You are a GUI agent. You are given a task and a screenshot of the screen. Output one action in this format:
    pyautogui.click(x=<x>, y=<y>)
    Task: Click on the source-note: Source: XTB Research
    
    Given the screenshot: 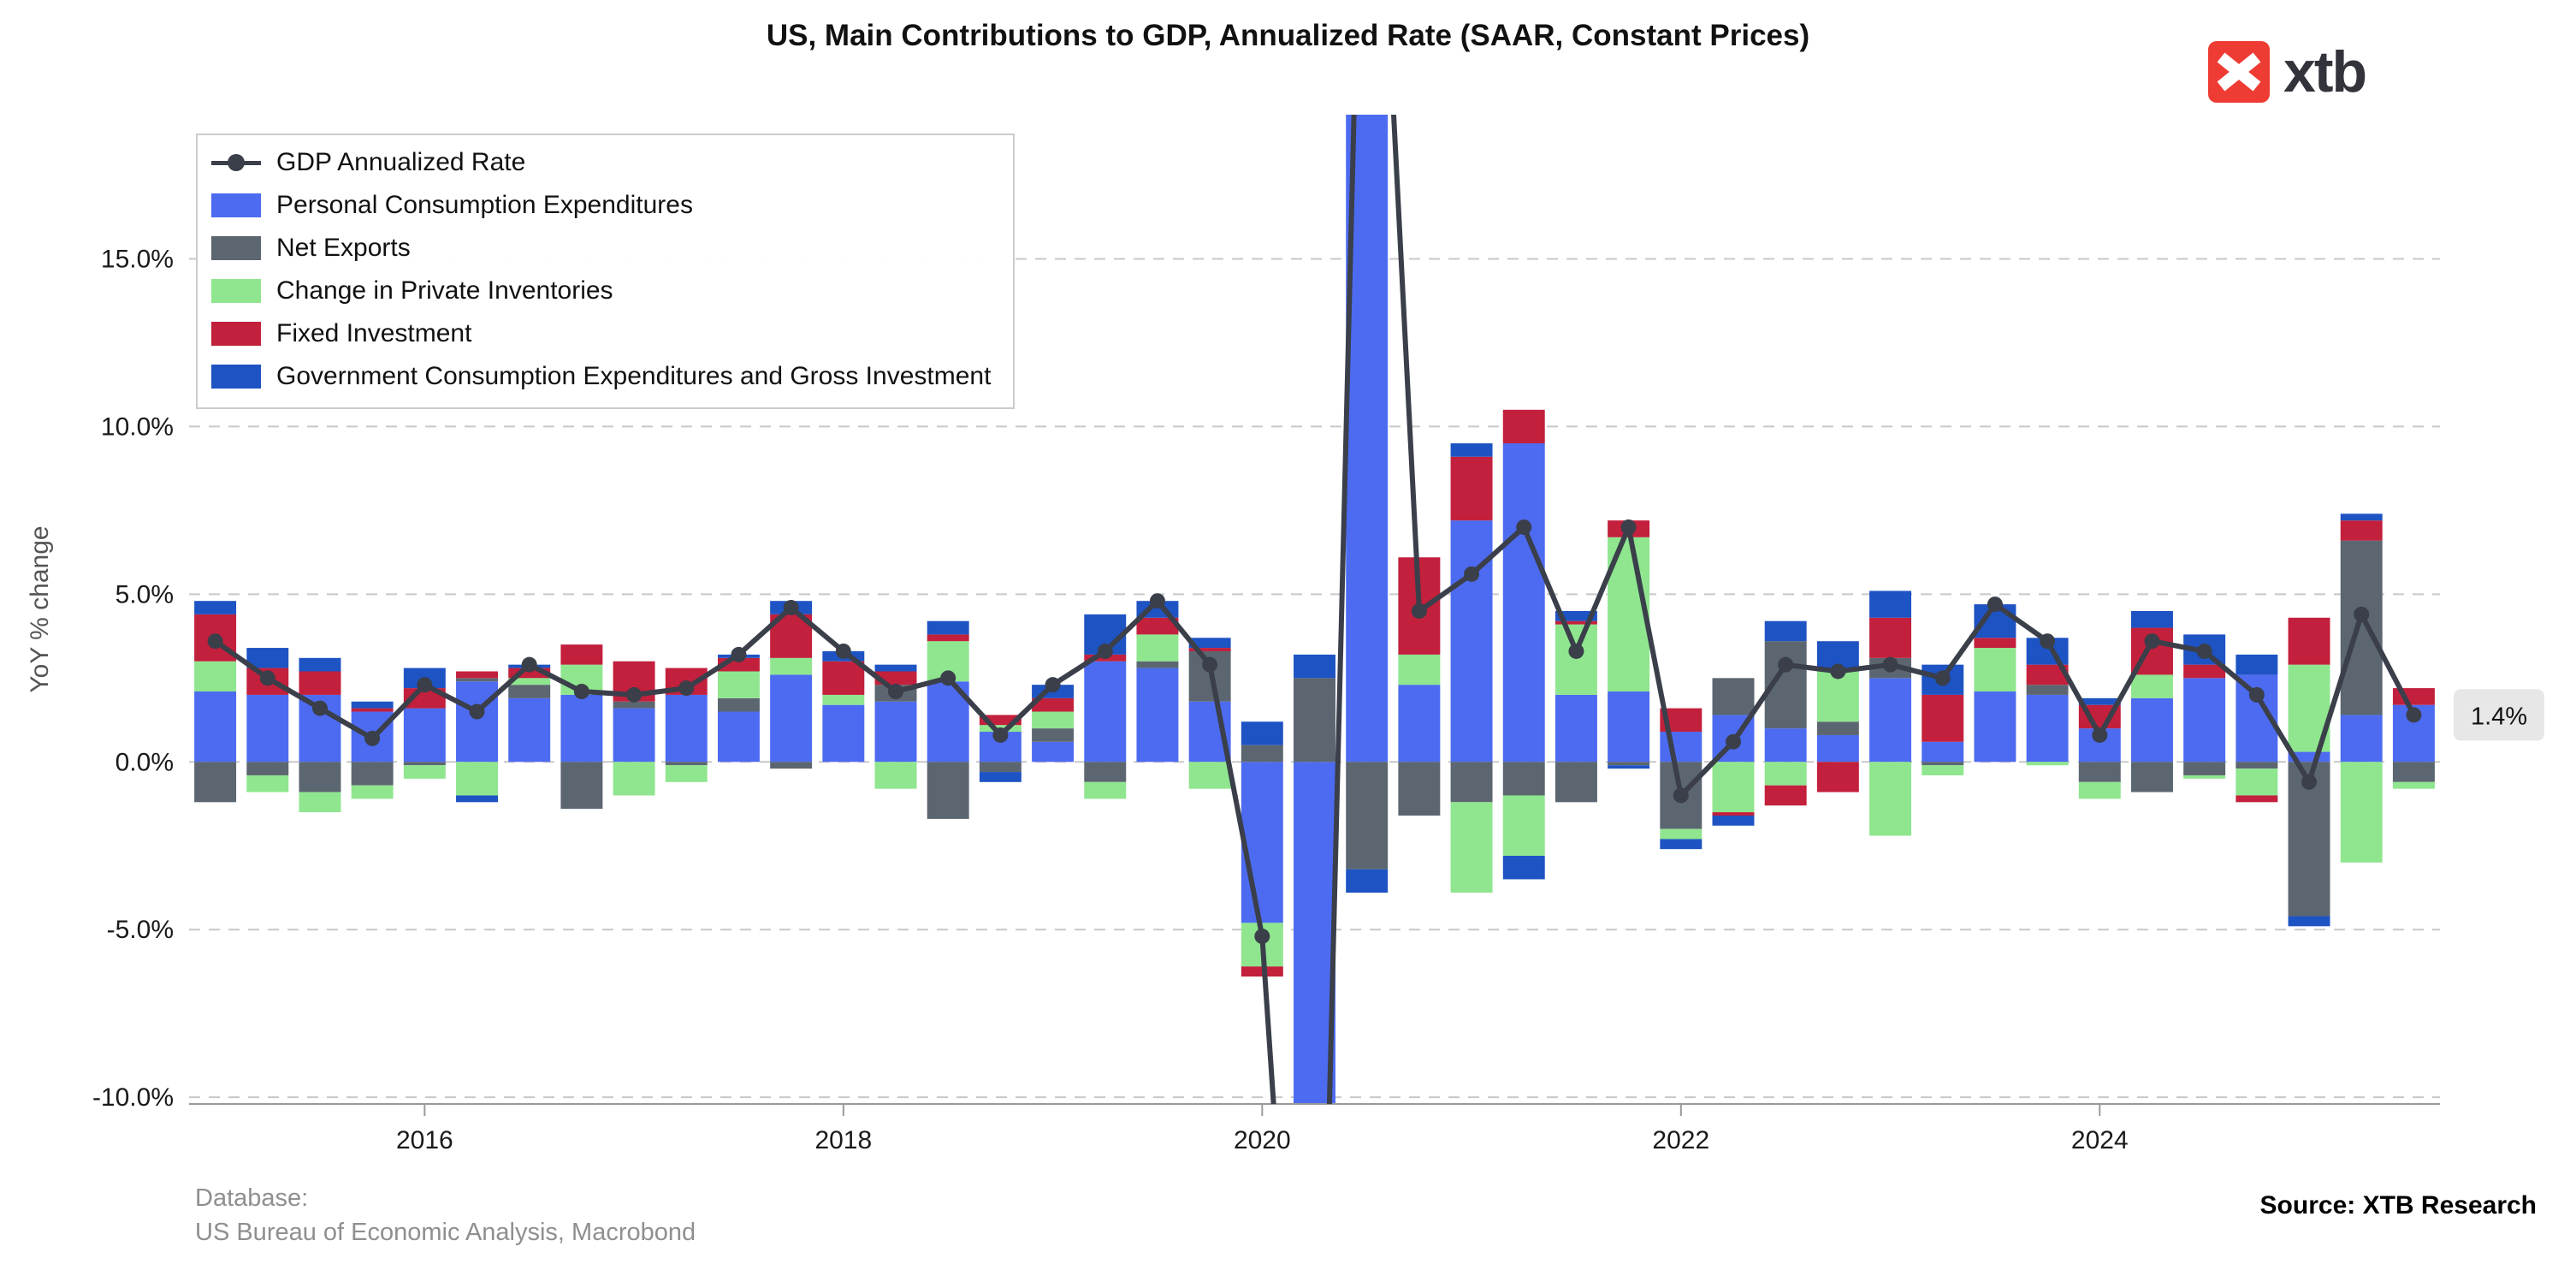 What is the action you would take?
    pyautogui.click(x=2398, y=1205)
    